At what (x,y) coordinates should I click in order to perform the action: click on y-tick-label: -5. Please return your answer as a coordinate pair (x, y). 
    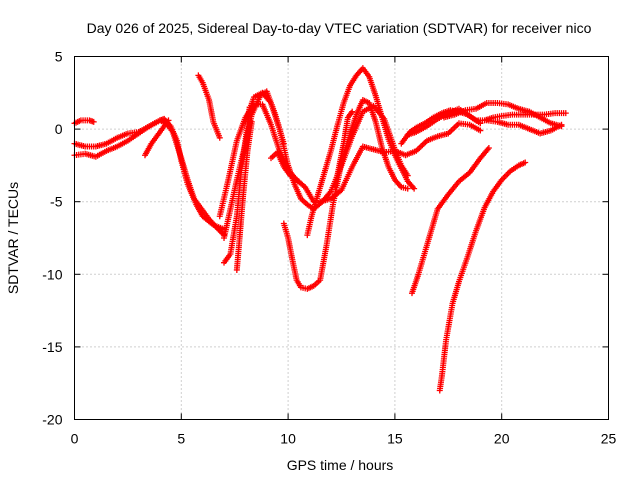
    Looking at the image, I should click on (56, 202).